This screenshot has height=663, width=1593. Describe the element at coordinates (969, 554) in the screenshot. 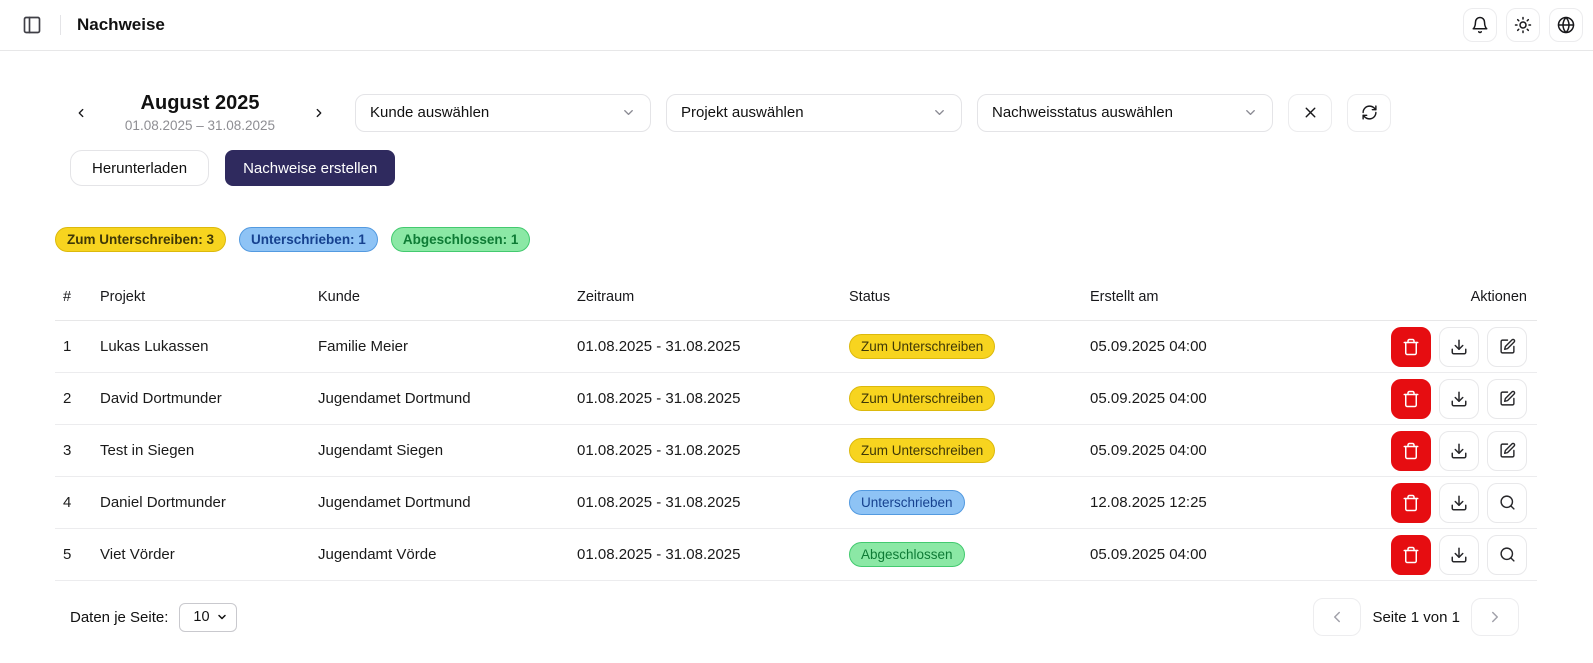

I see `status-cell: Abgeschlossen` at that location.